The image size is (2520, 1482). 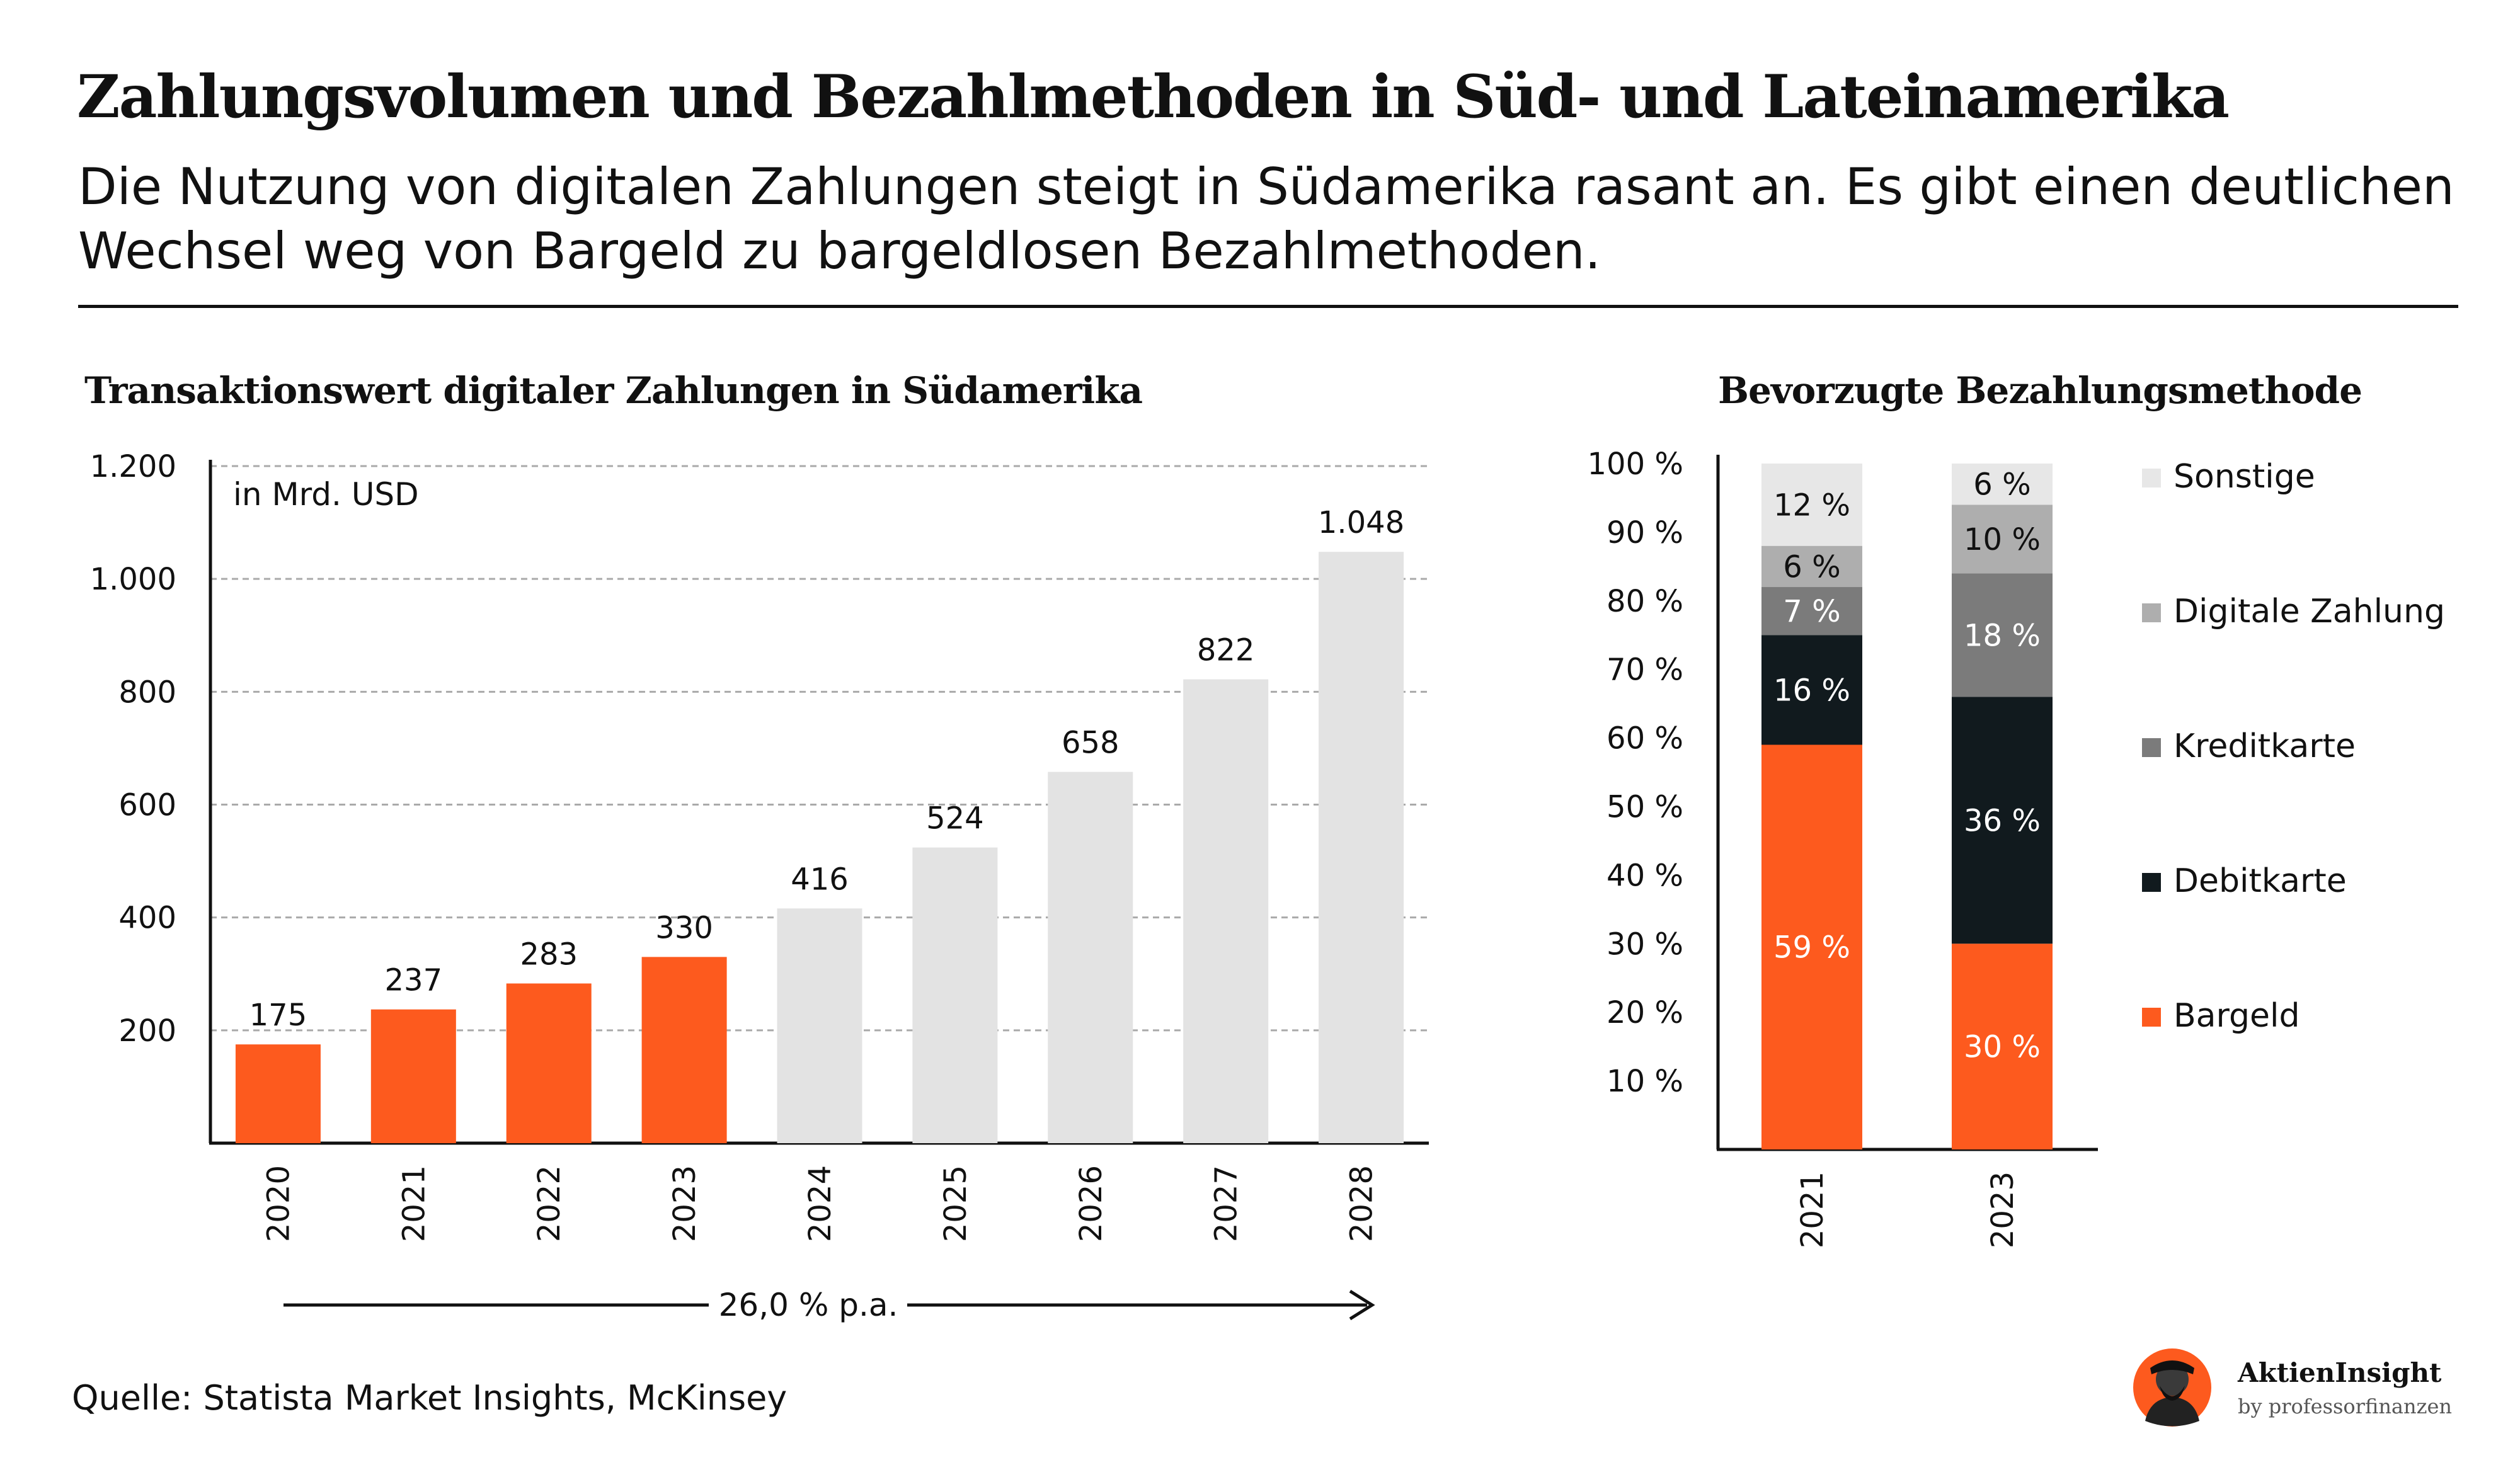 I want to click on segment-value-label: 16 %, so click(x=1811, y=690).